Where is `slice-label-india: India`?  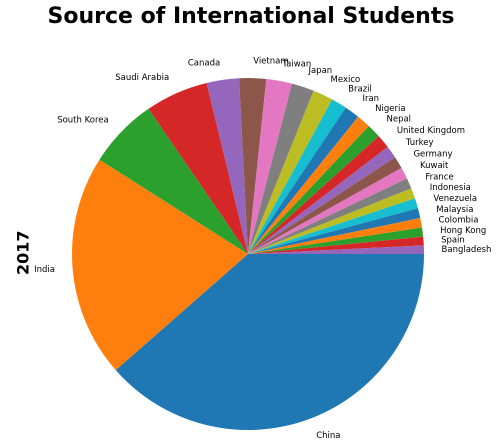 slice-label-india: India is located at coordinates (44, 270).